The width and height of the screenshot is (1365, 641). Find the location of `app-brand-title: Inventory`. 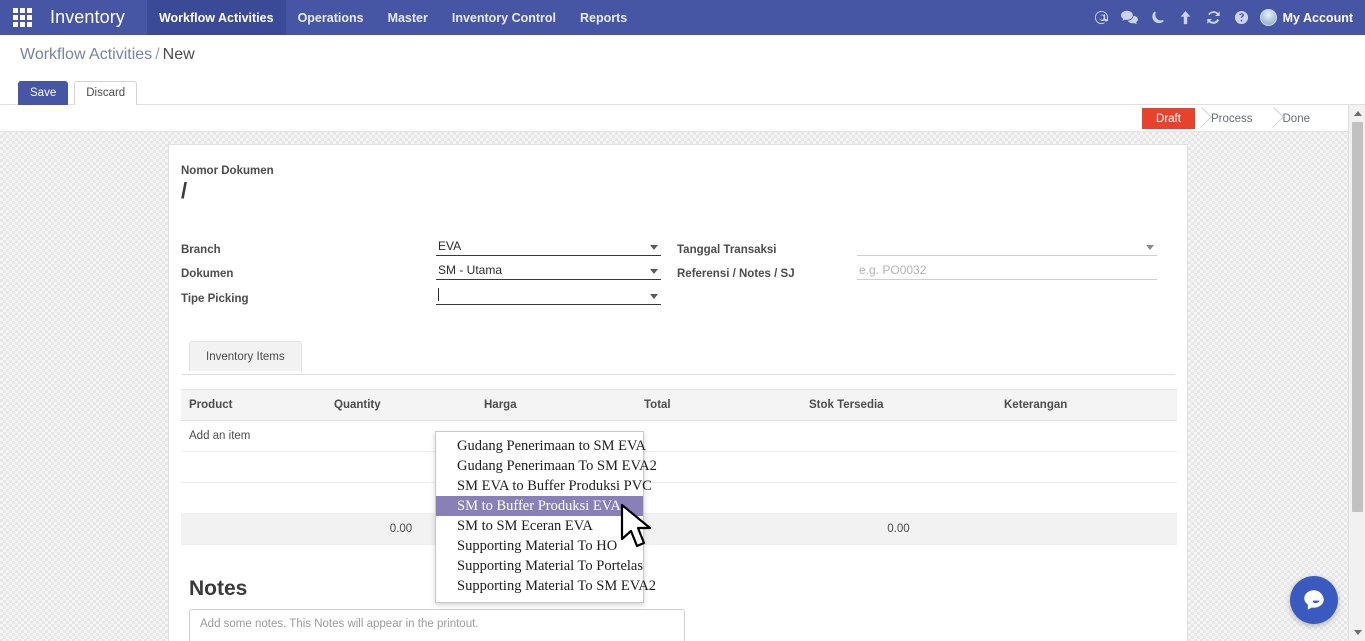

app-brand-title: Inventory is located at coordinates (87, 17).